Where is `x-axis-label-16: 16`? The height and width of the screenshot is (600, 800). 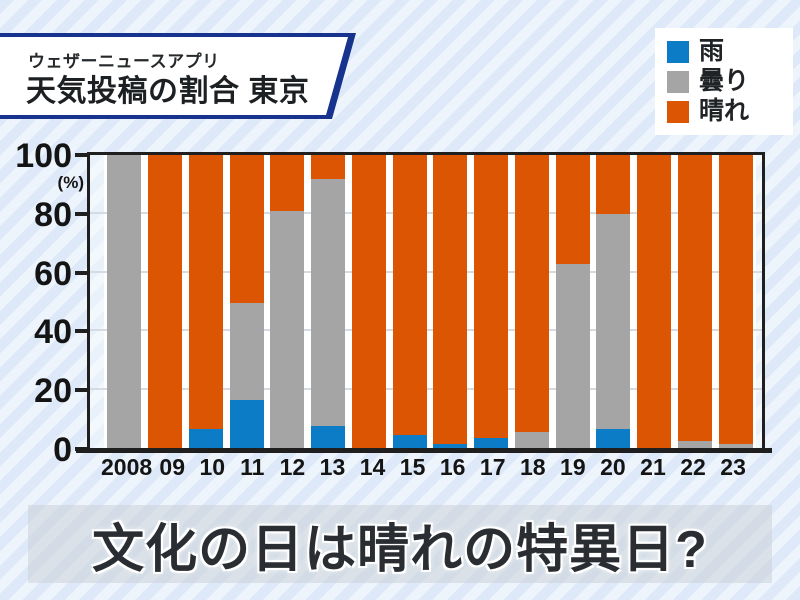 x-axis-label-16: 16 is located at coordinates (452, 467).